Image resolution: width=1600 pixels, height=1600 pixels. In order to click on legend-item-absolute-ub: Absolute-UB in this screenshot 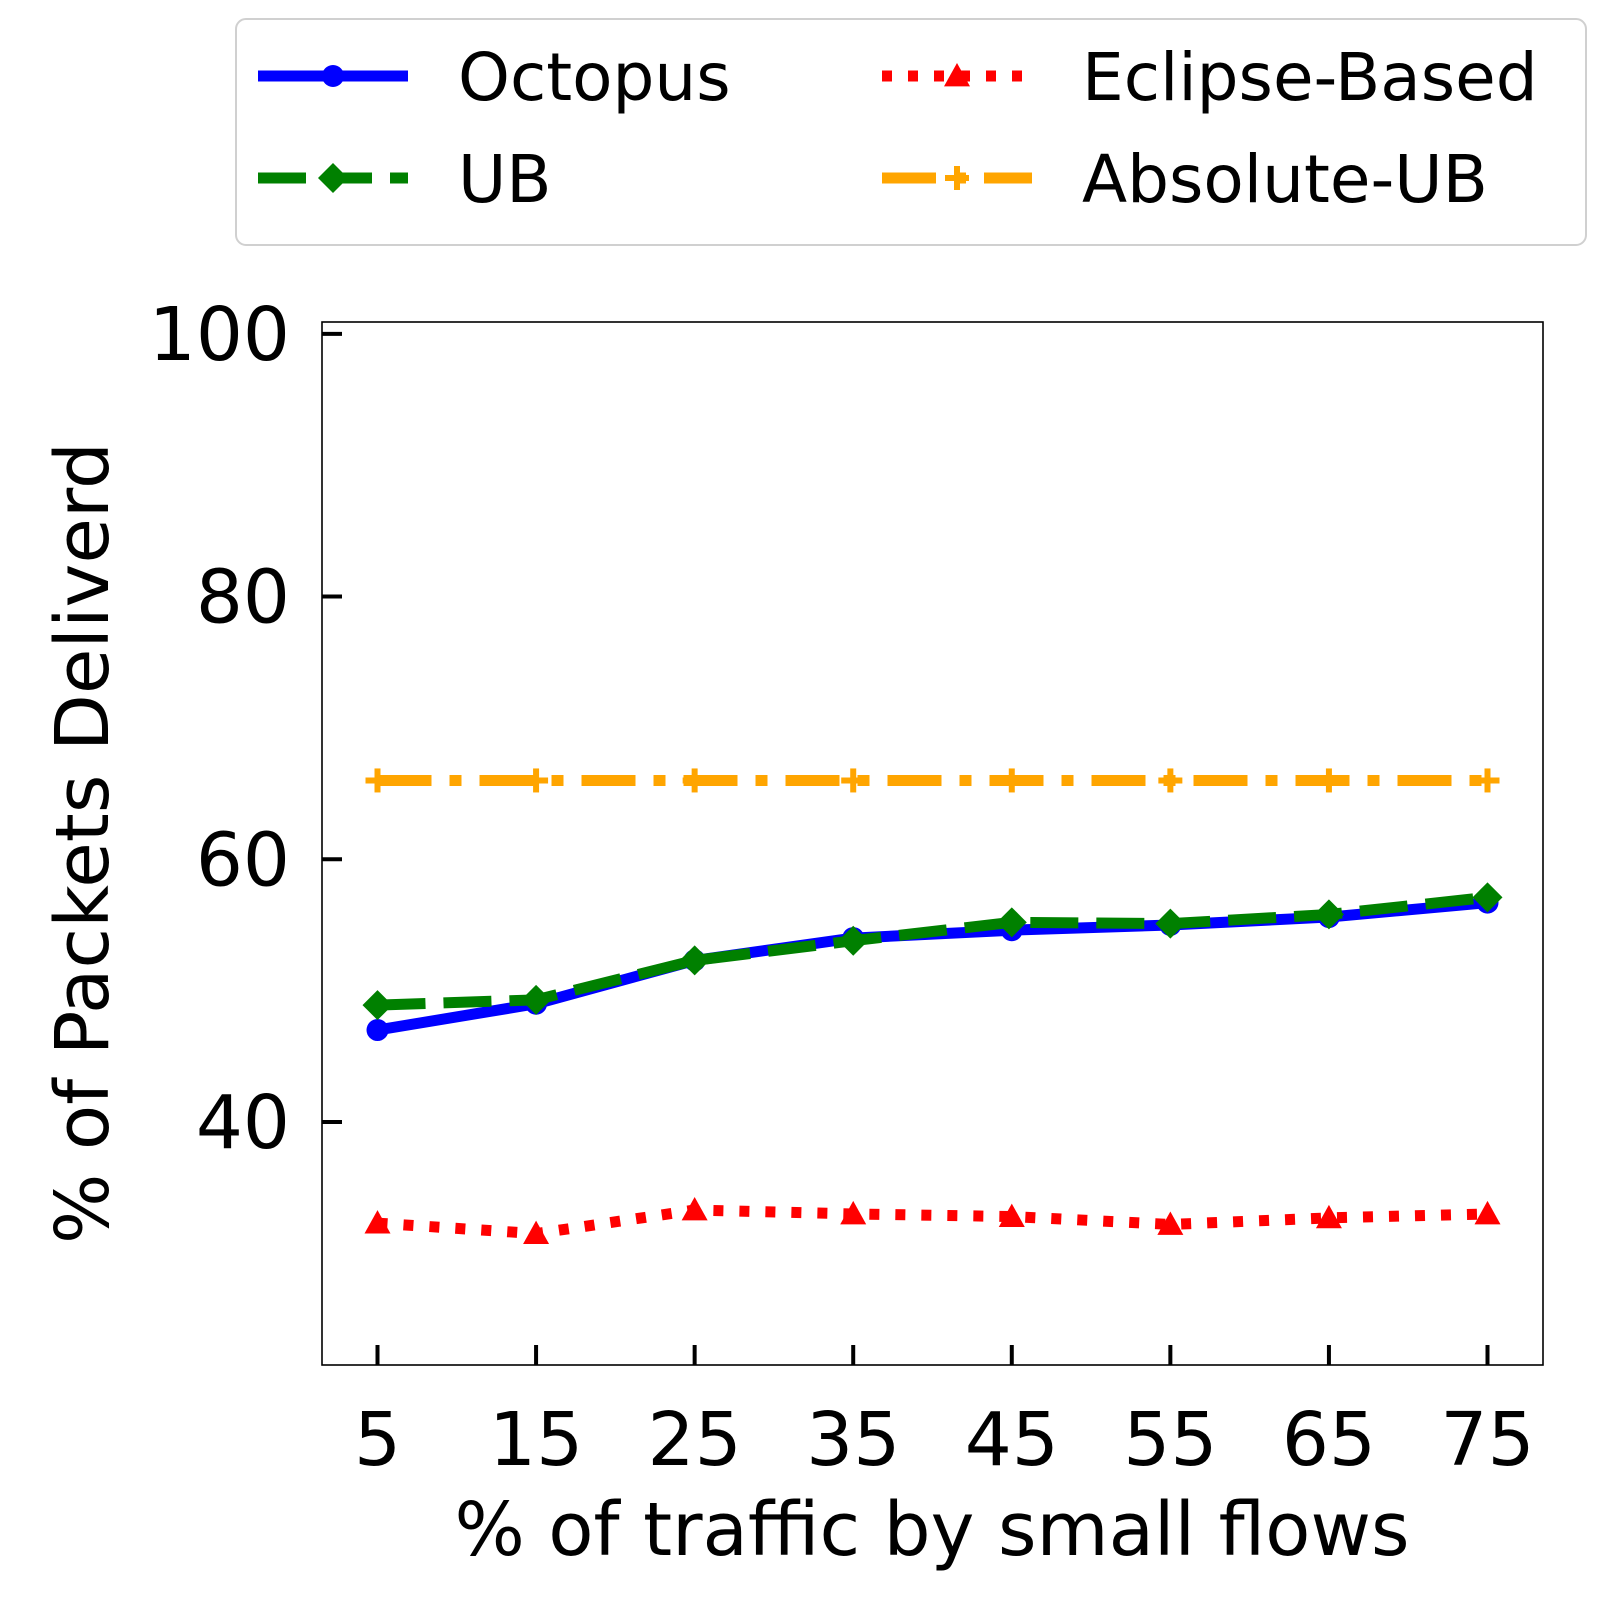, I will do `click(1185, 179)`.